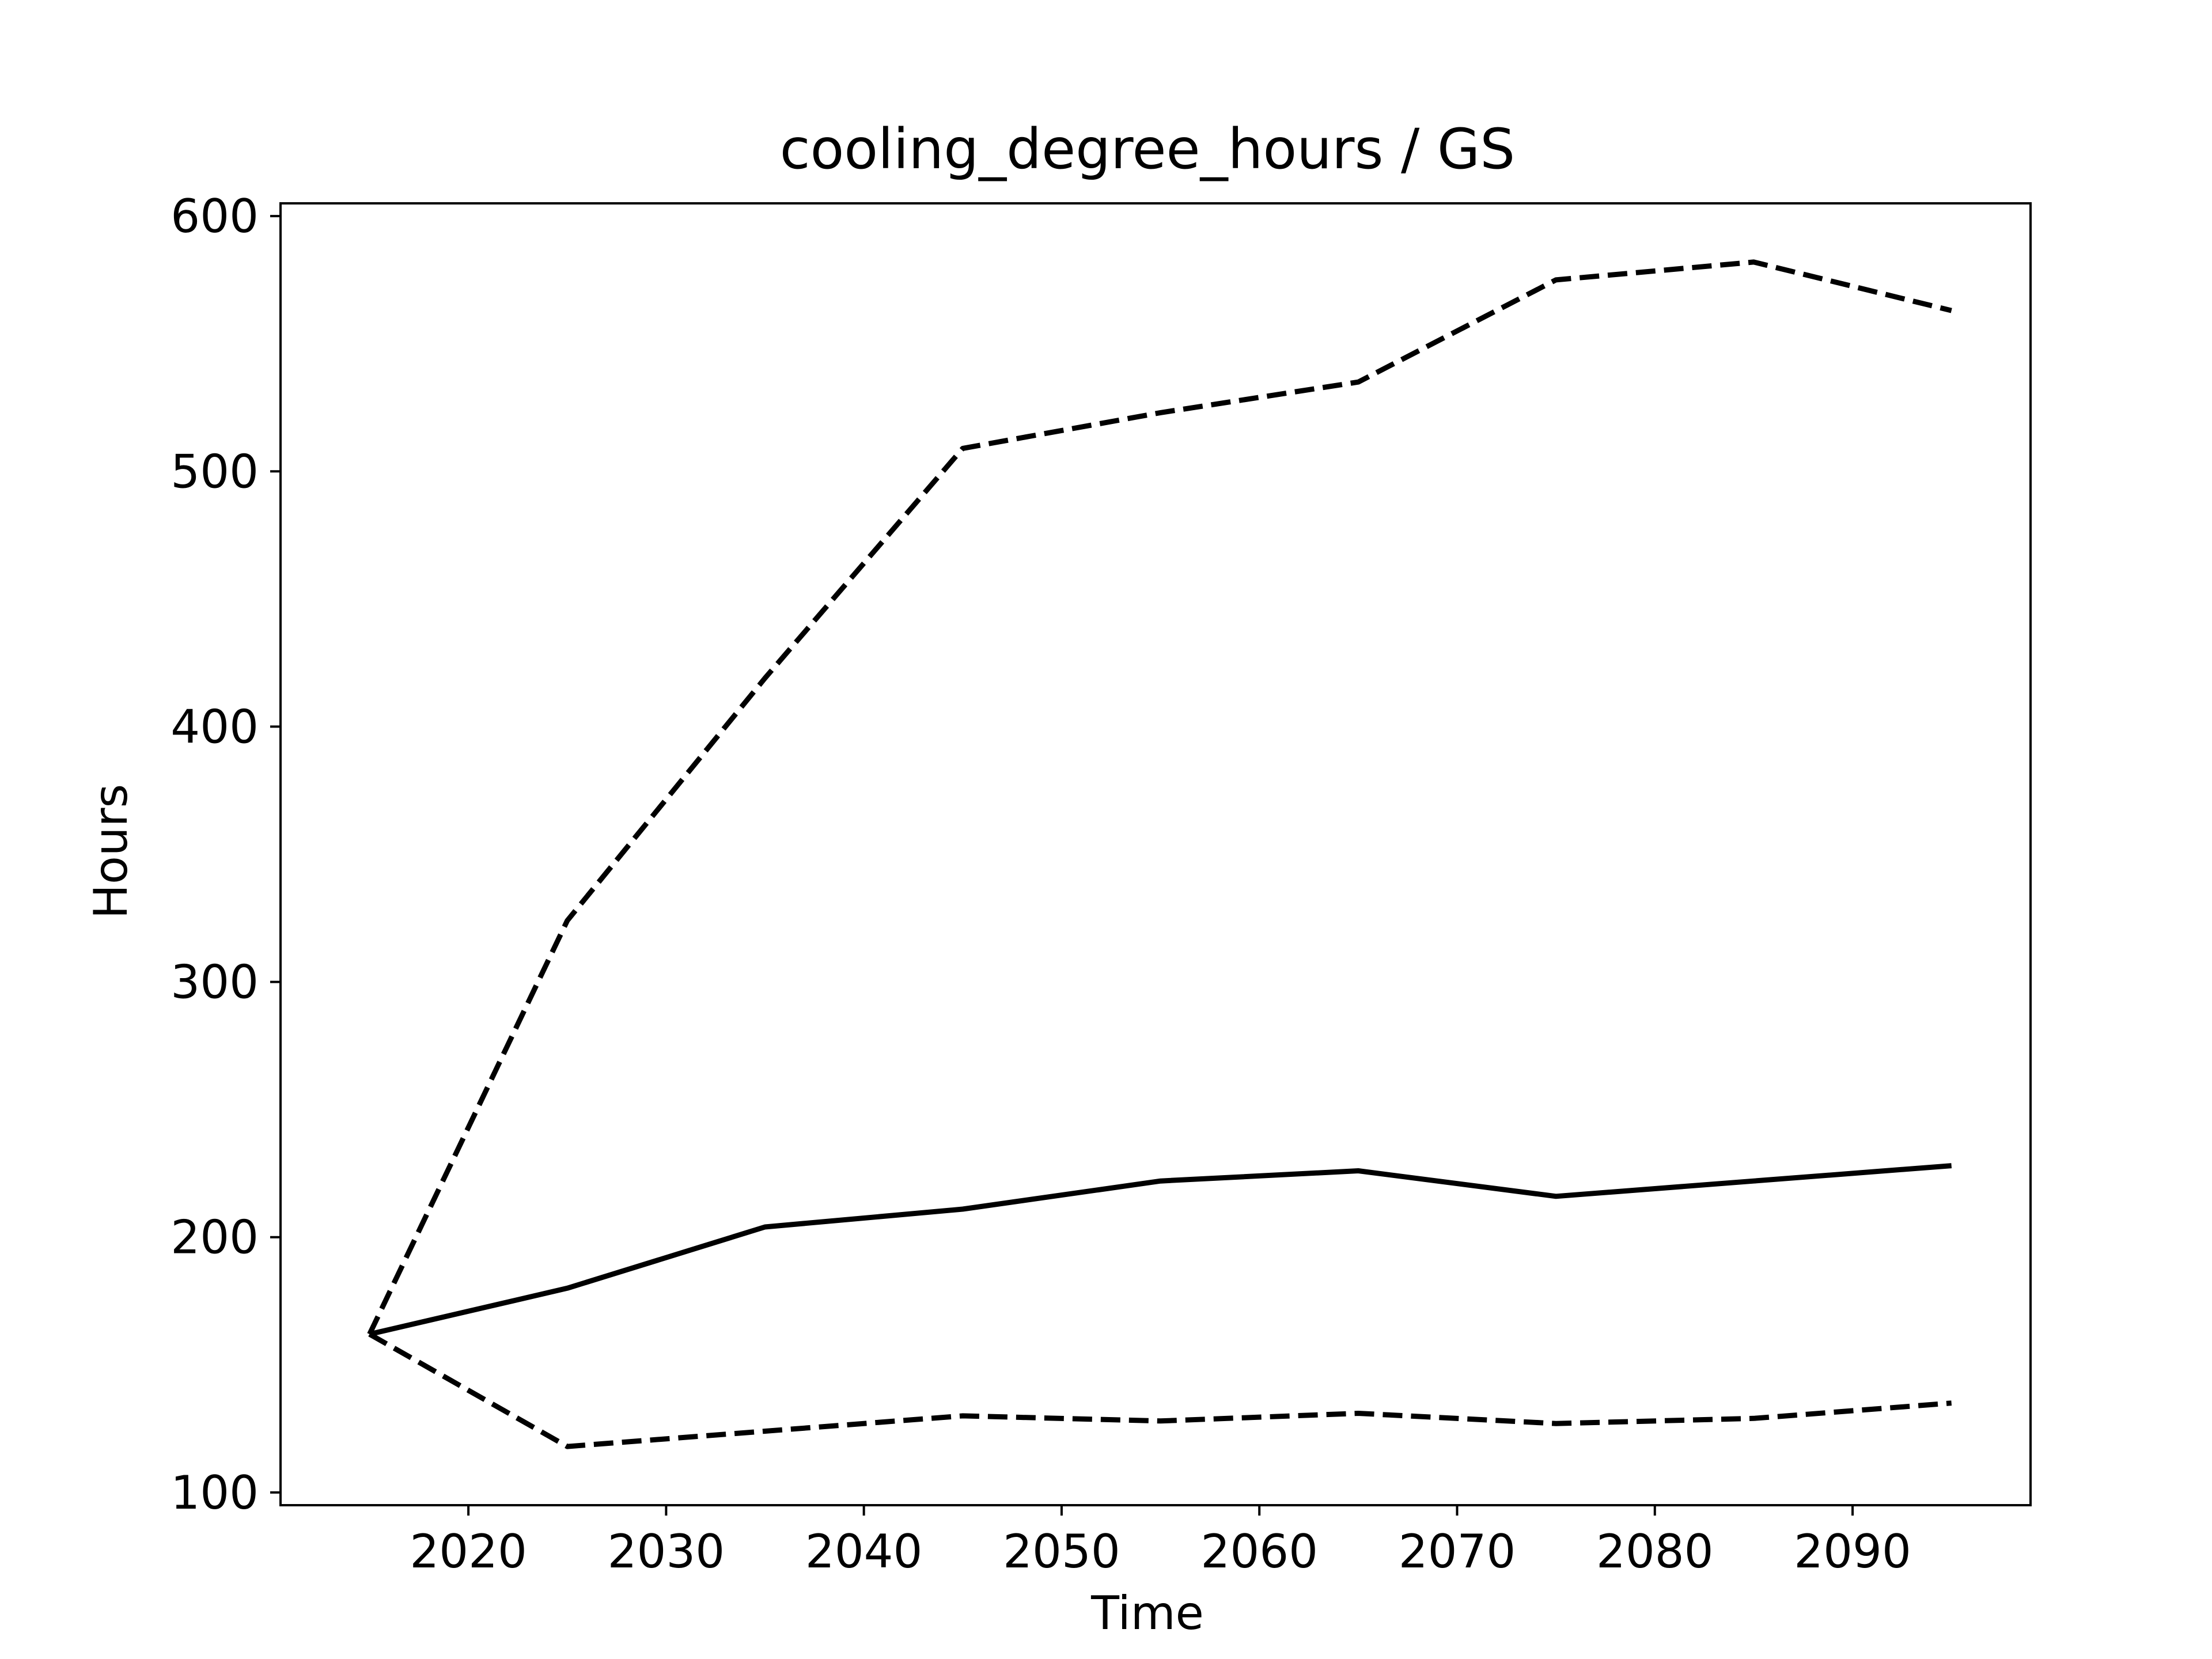 The width and height of the screenshot is (2212, 1659). Describe the element at coordinates (1160, 1541) in the screenshot. I see `x-axis: 2020 2030 2040 2050 2060 2070 2080 2090` at that location.